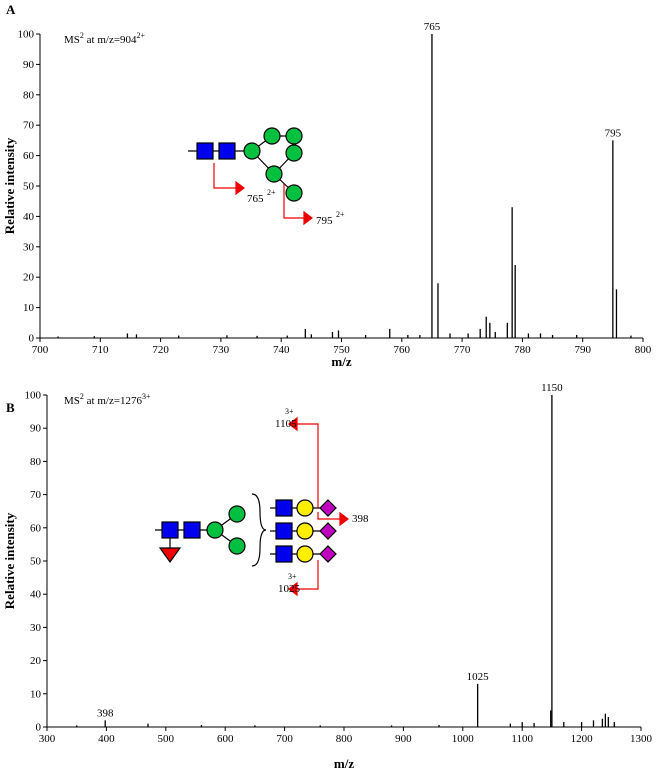 The width and height of the screenshot is (657, 777). I want to click on x-tick-label: 1000, so click(463, 739).